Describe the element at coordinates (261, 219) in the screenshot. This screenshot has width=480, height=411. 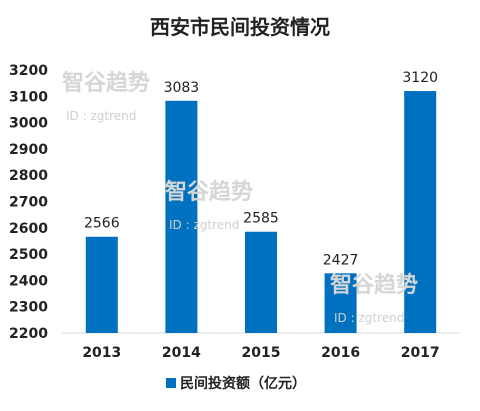
I see `data-label: 2585` at that location.